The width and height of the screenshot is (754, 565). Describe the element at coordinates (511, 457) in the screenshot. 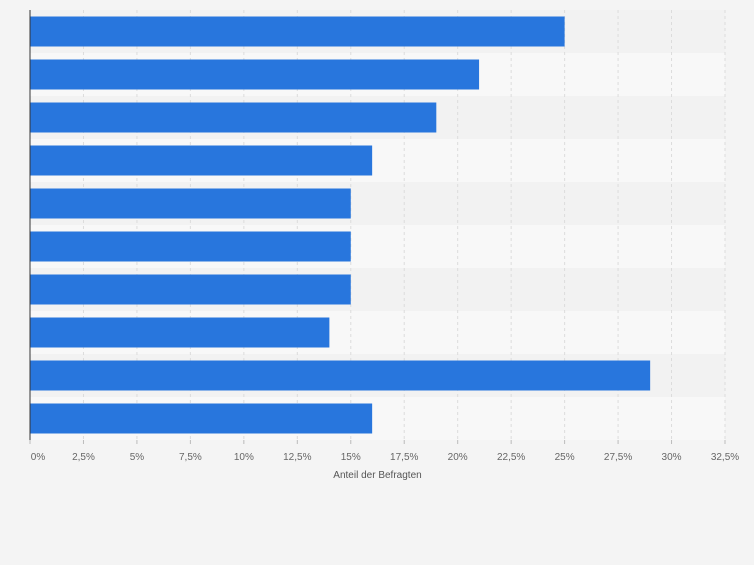

I see `x-tick-label: 22,5%` at that location.